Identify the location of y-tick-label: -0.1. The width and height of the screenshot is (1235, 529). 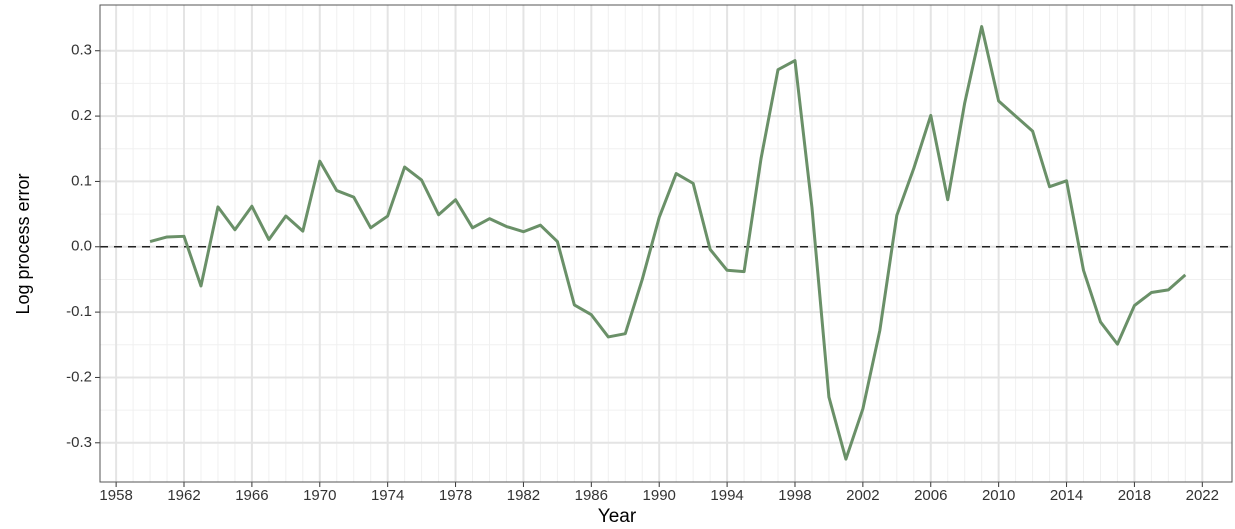
(79, 311).